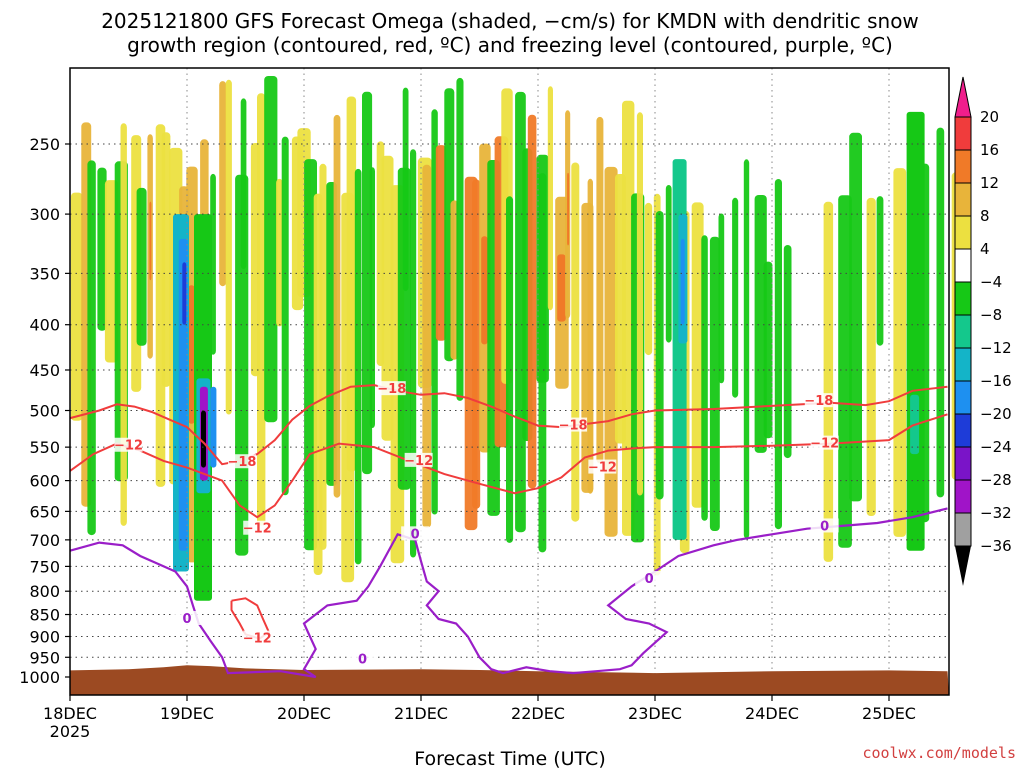  I want to click on label-frz-a: 0, so click(186, 619).